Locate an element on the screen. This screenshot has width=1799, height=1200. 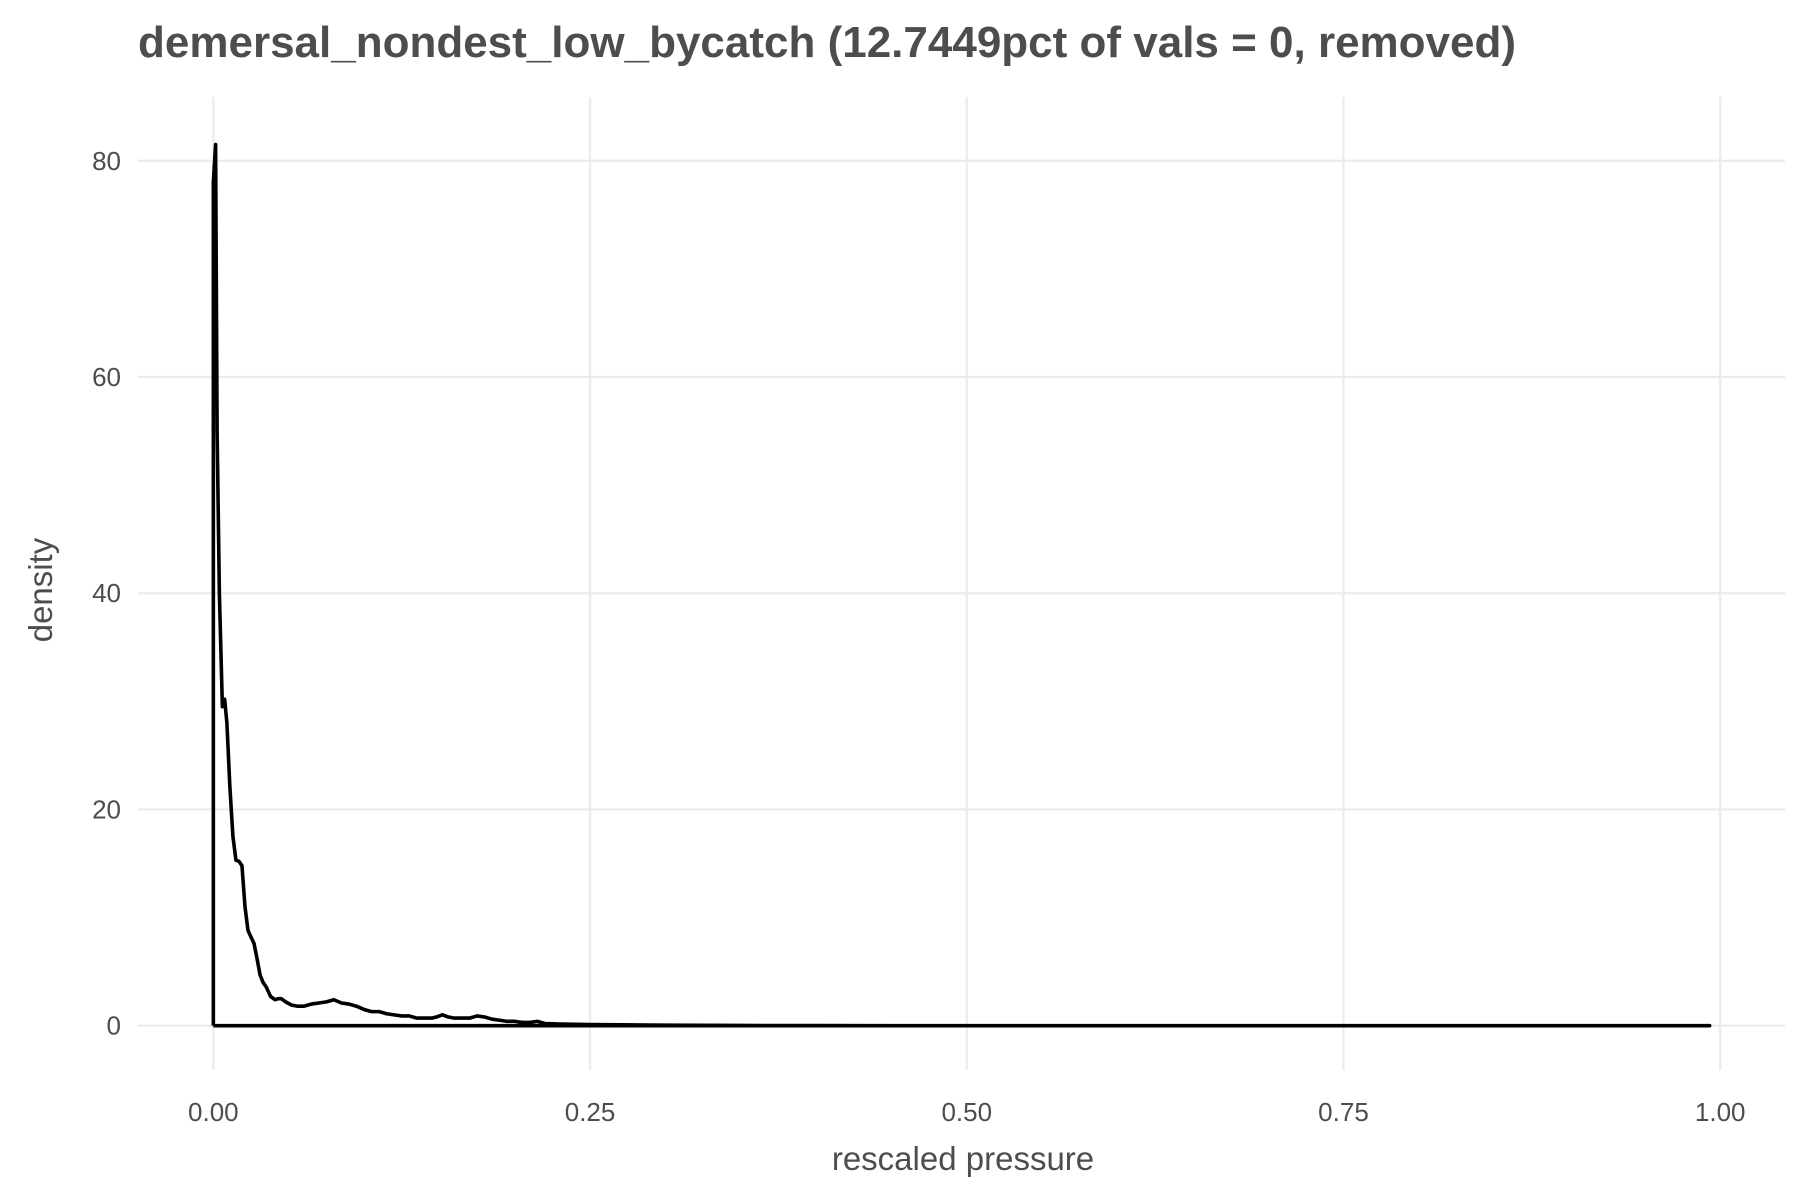
x-tick-label: 0.00 is located at coordinates (213, 1112).